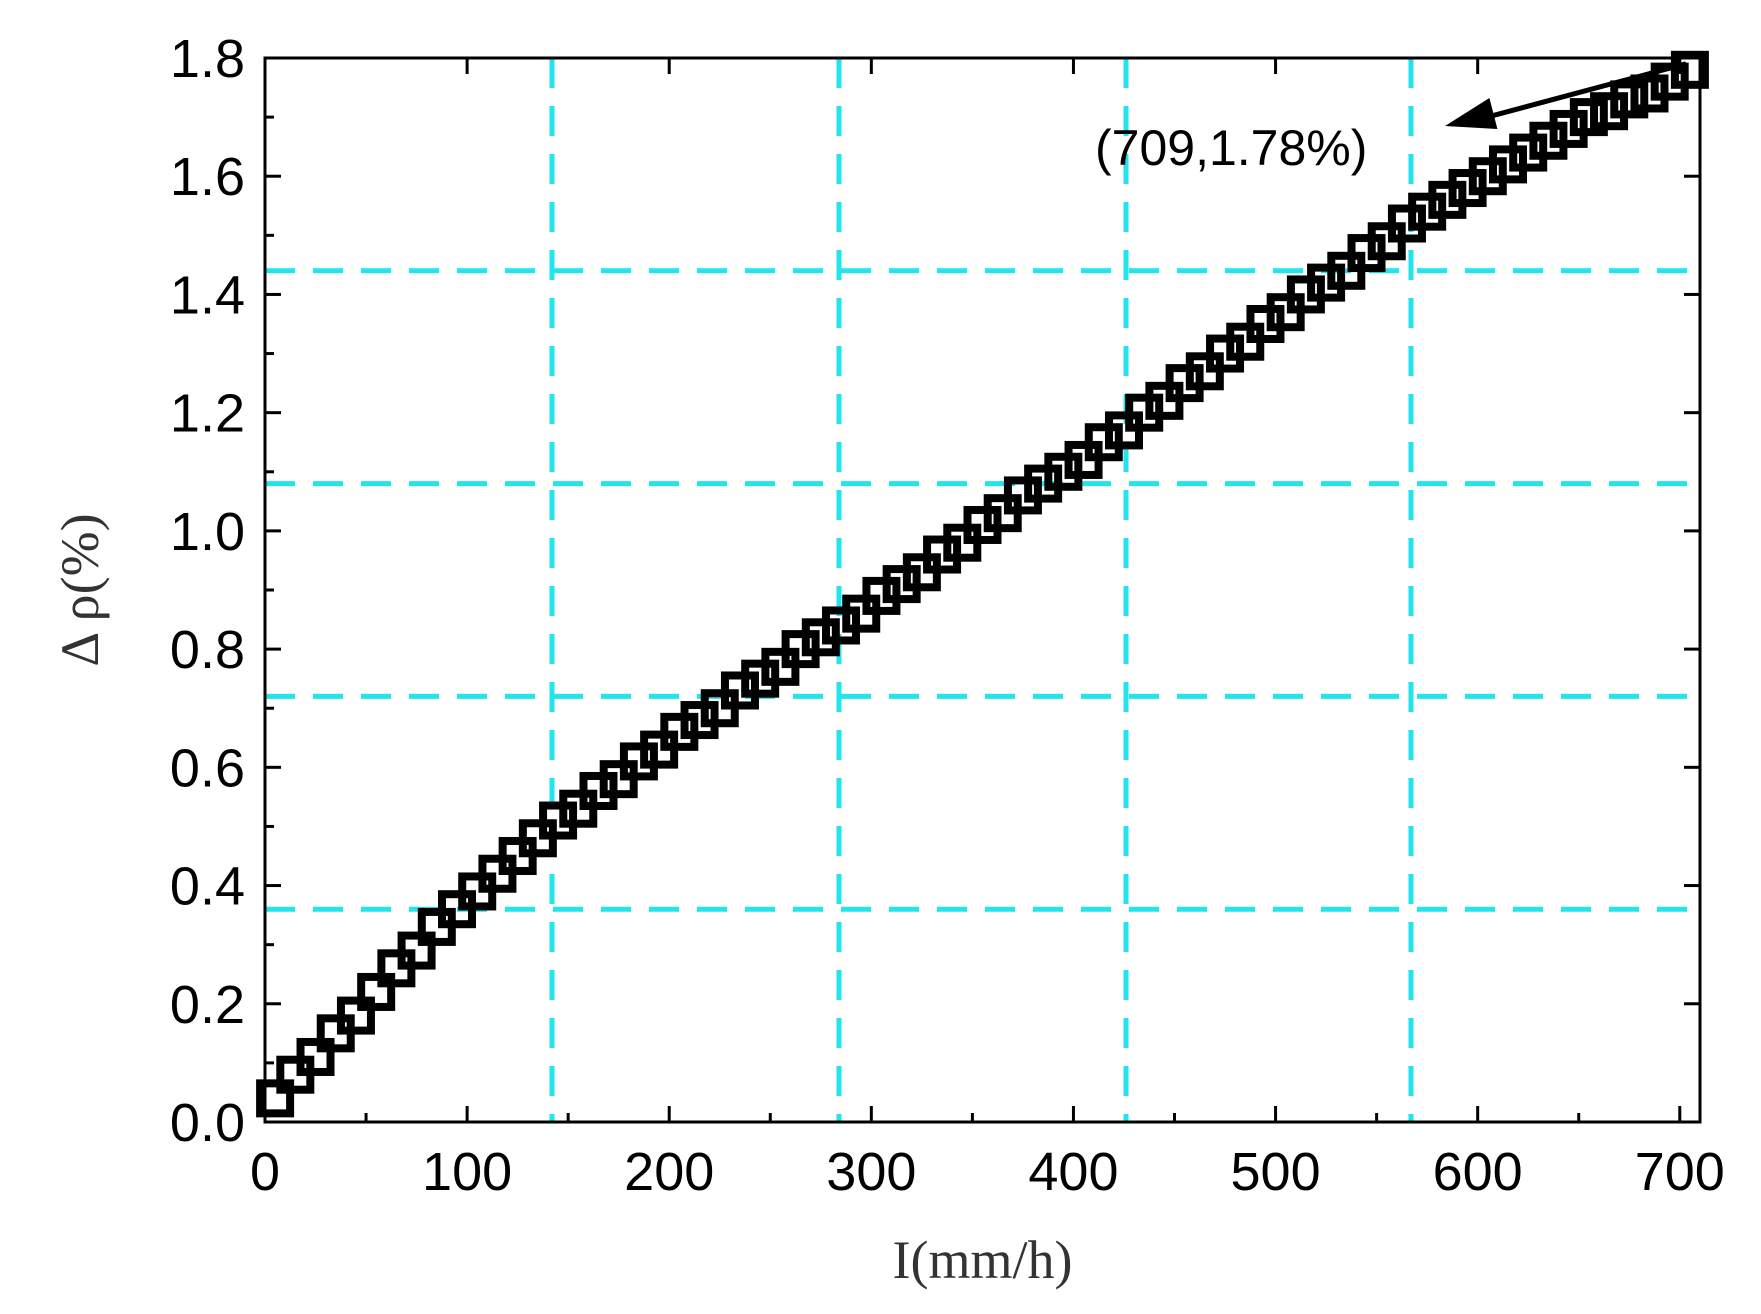 Image resolution: width=1761 pixels, height=1314 pixels. What do you see at coordinates (1073, 1172) in the screenshot?
I see `x-tick-label: 400` at bounding box center [1073, 1172].